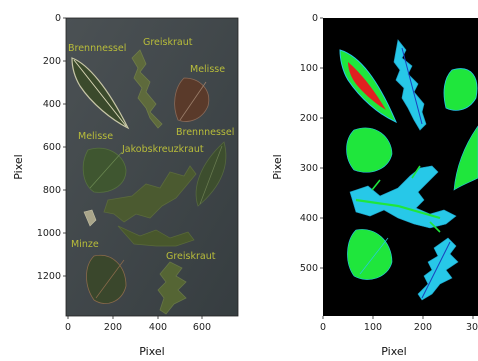 The image size is (478, 361). Describe the element at coordinates (323, 327) in the screenshot. I see `right-x-tick-0: 0` at that location.